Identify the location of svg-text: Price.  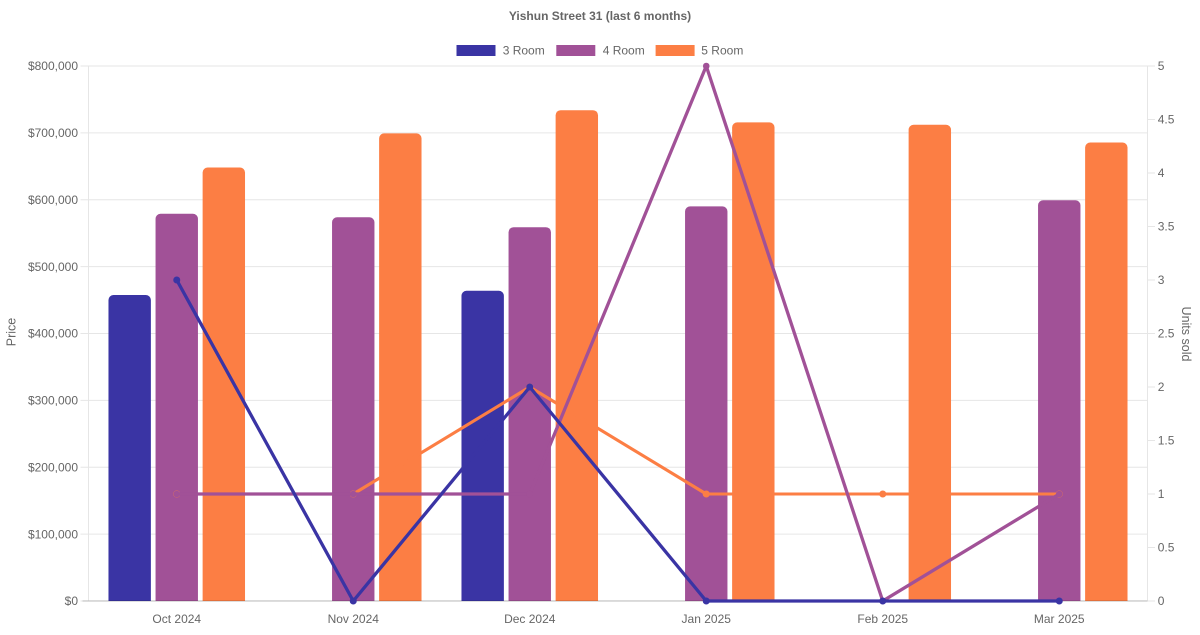
(11, 332).